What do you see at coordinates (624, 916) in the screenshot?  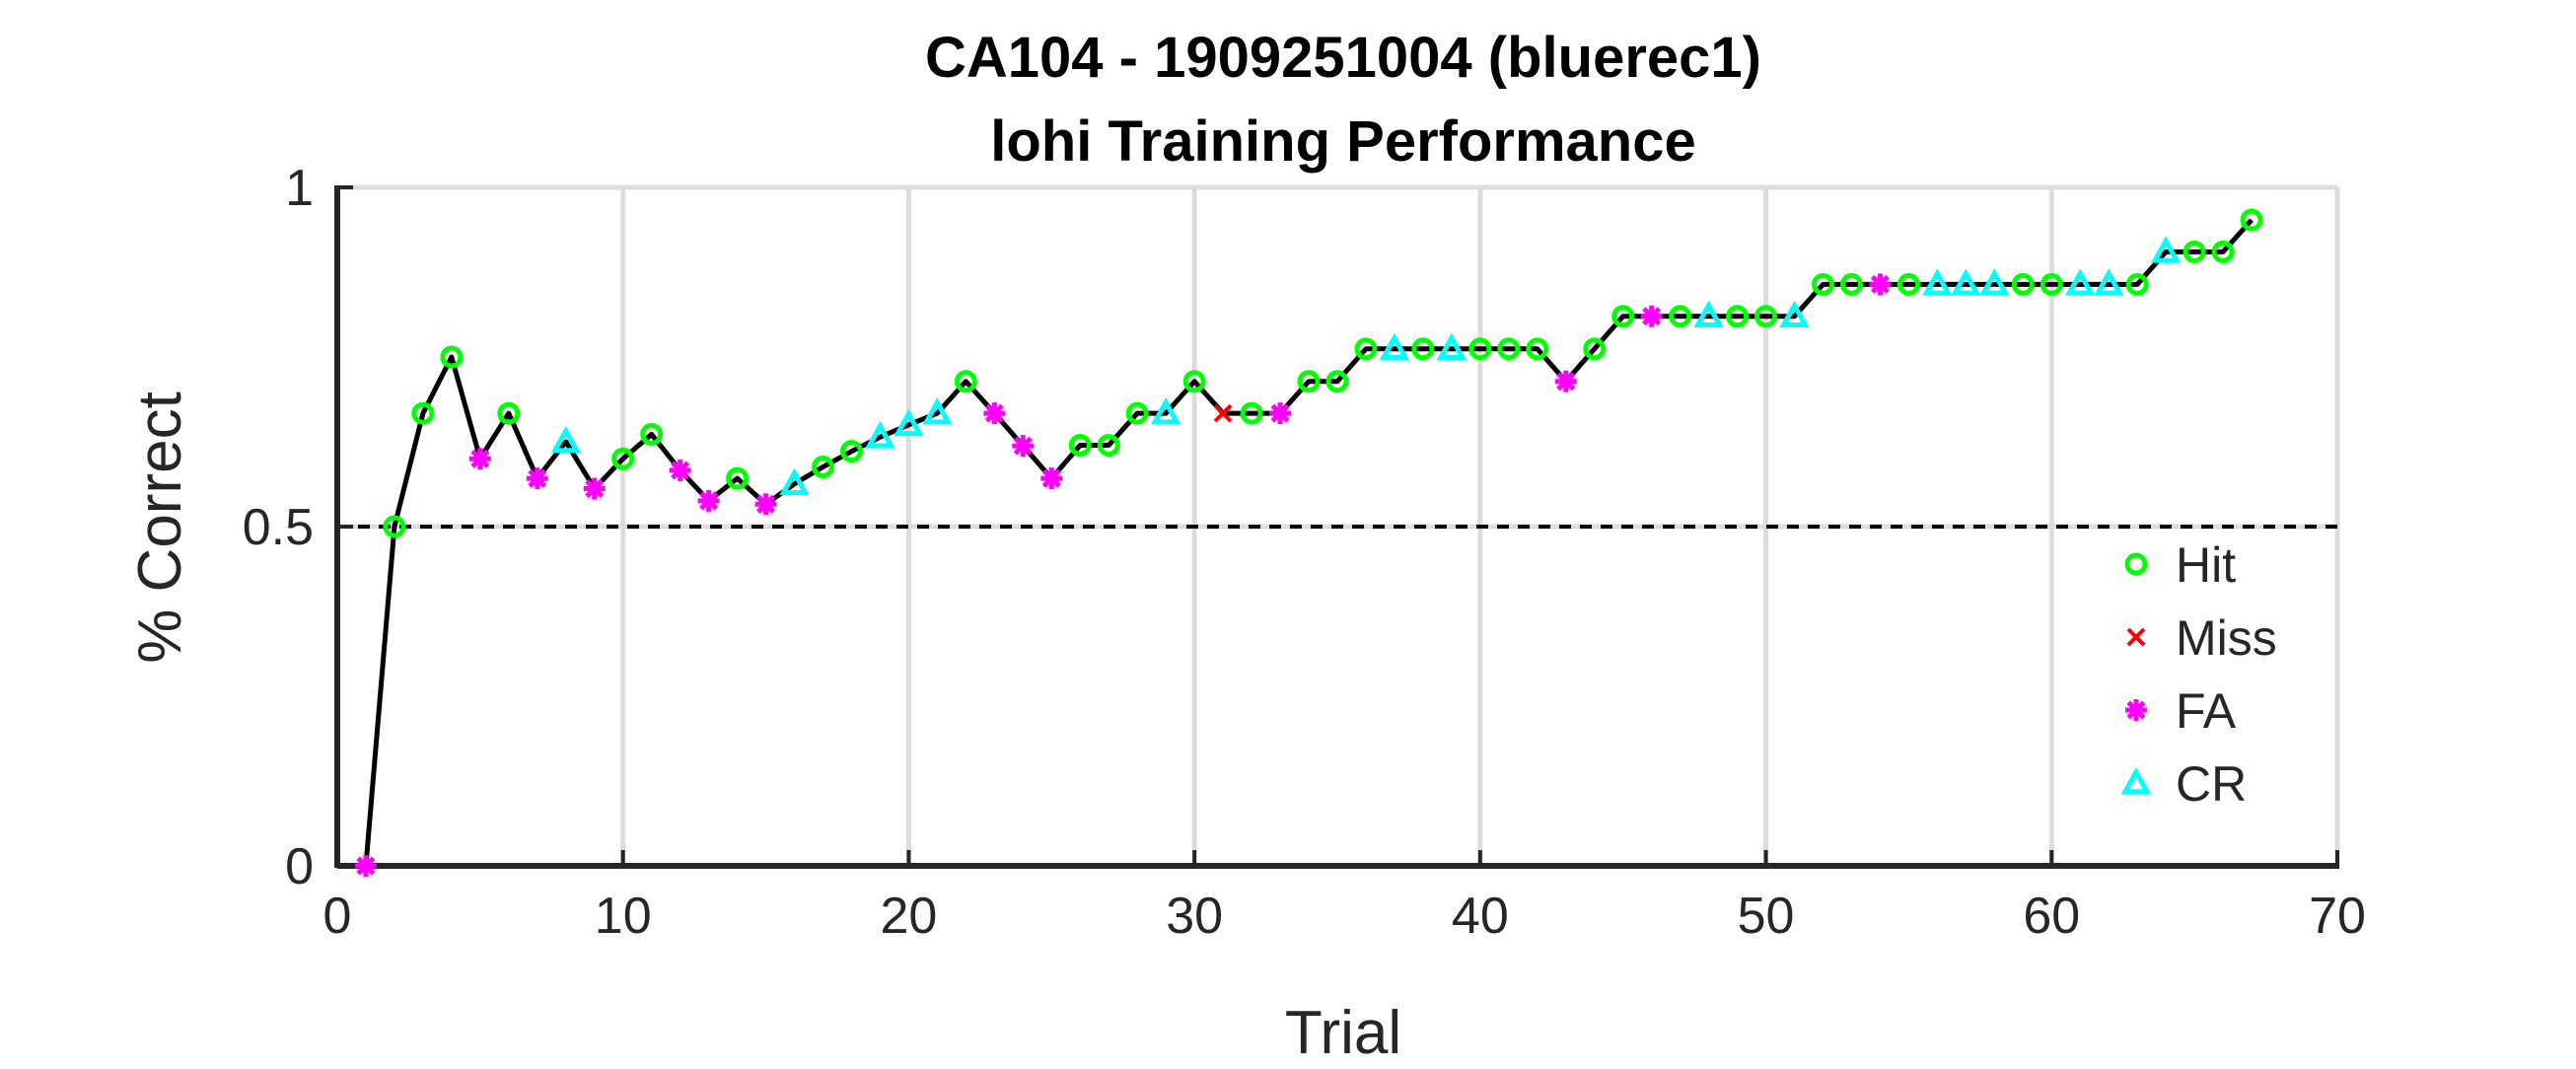 I see `x-tick-label: 10` at bounding box center [624, 916].